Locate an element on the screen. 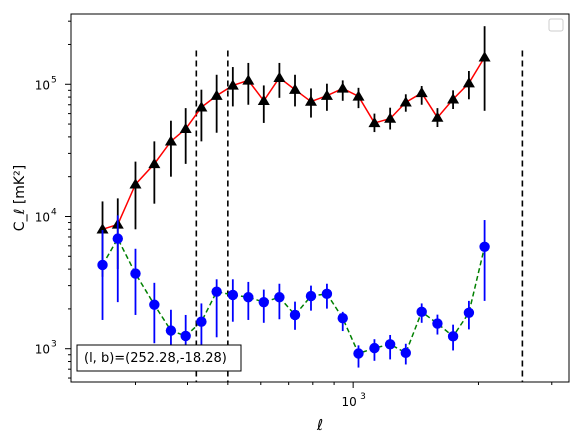 The width and height of the screenshot is (580, 441). x-axis-label: ℓ is located at coordinates (319, 425).